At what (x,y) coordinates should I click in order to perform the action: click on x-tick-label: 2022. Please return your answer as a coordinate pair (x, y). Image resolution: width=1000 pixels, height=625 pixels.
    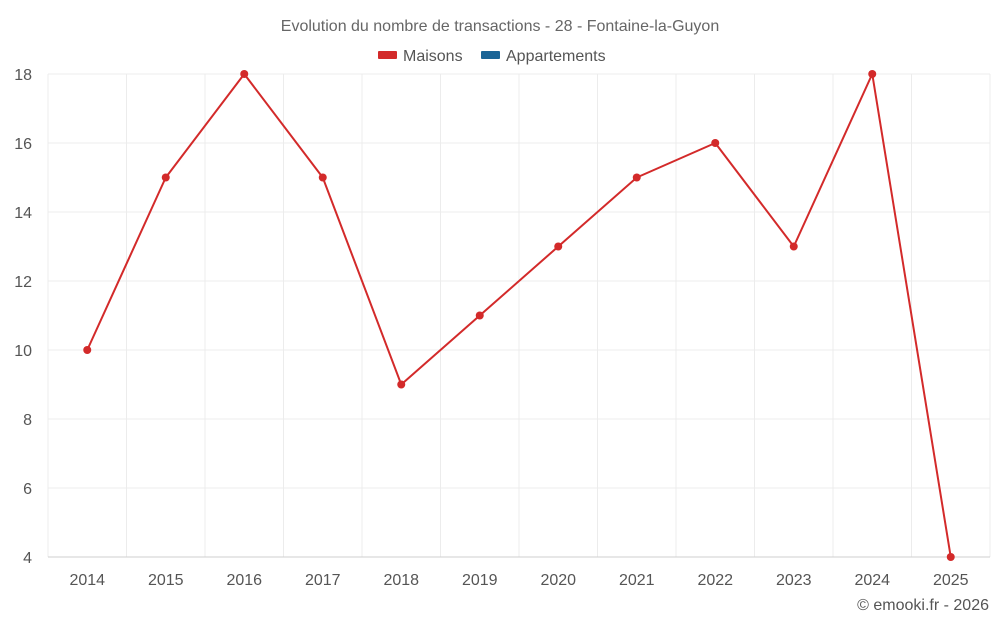
    Looking at the image, I should click on (715, 580).